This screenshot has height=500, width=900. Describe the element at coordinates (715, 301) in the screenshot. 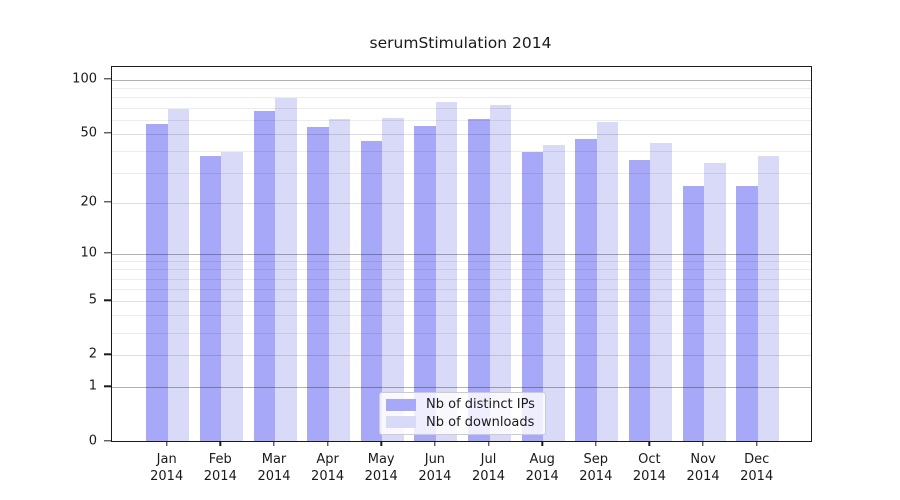

I see `bar-nov-nb-of-downloads` at that location.